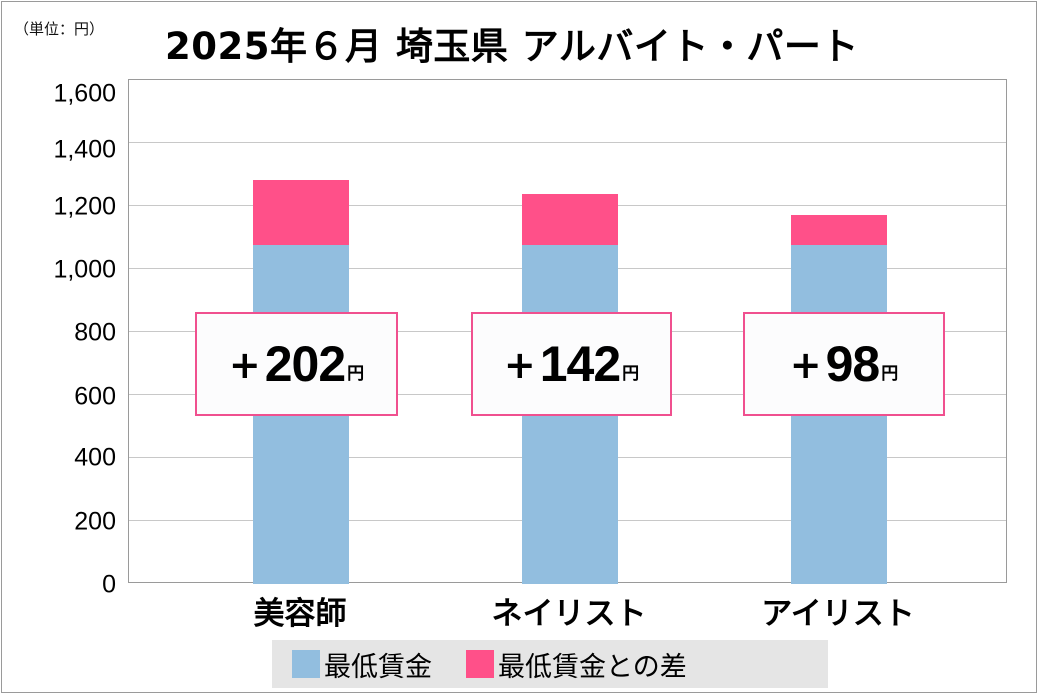  I want to click on callout-eyelist: + 98 円, so click(844, 364).